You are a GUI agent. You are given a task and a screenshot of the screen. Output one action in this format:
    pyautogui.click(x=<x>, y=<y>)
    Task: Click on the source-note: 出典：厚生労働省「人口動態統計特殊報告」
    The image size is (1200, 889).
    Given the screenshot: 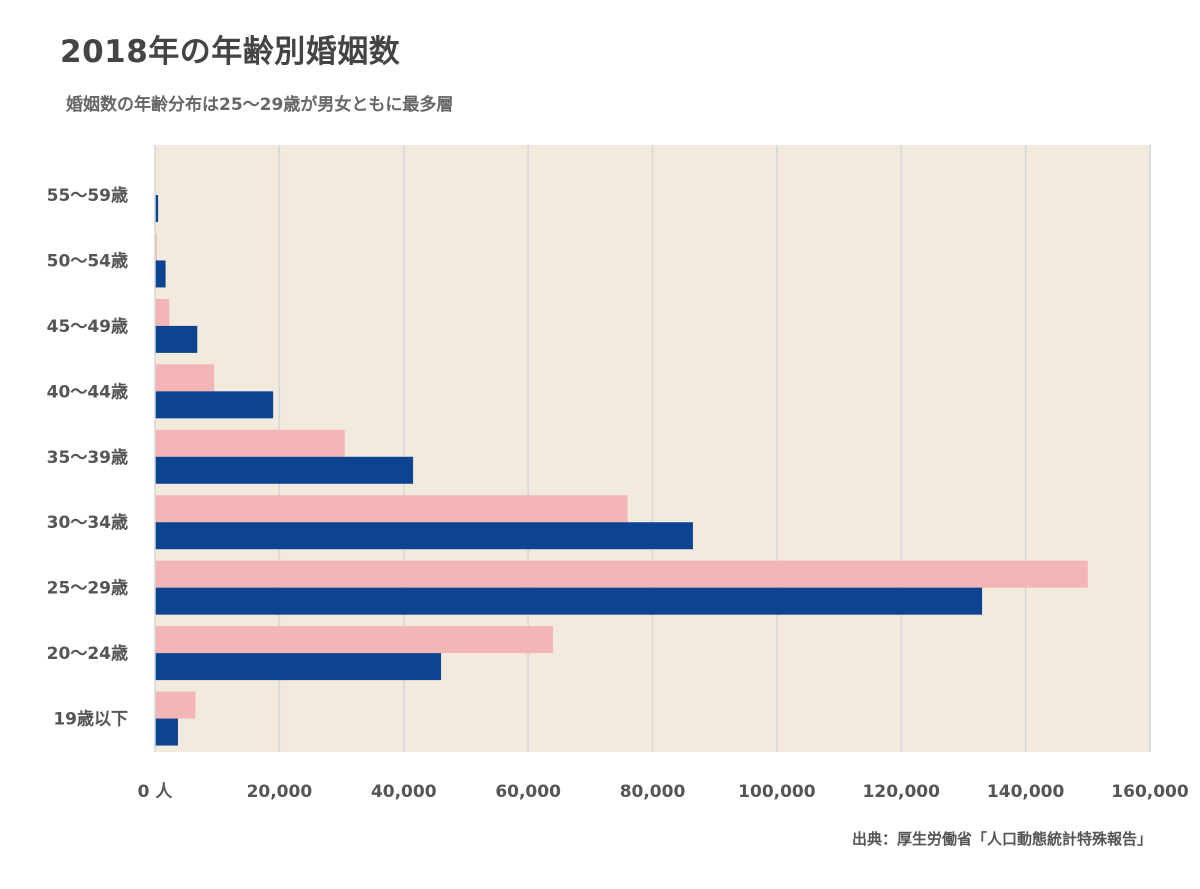 What is the action you would take?
    pyautogui.click(x=1001, y=839)
    